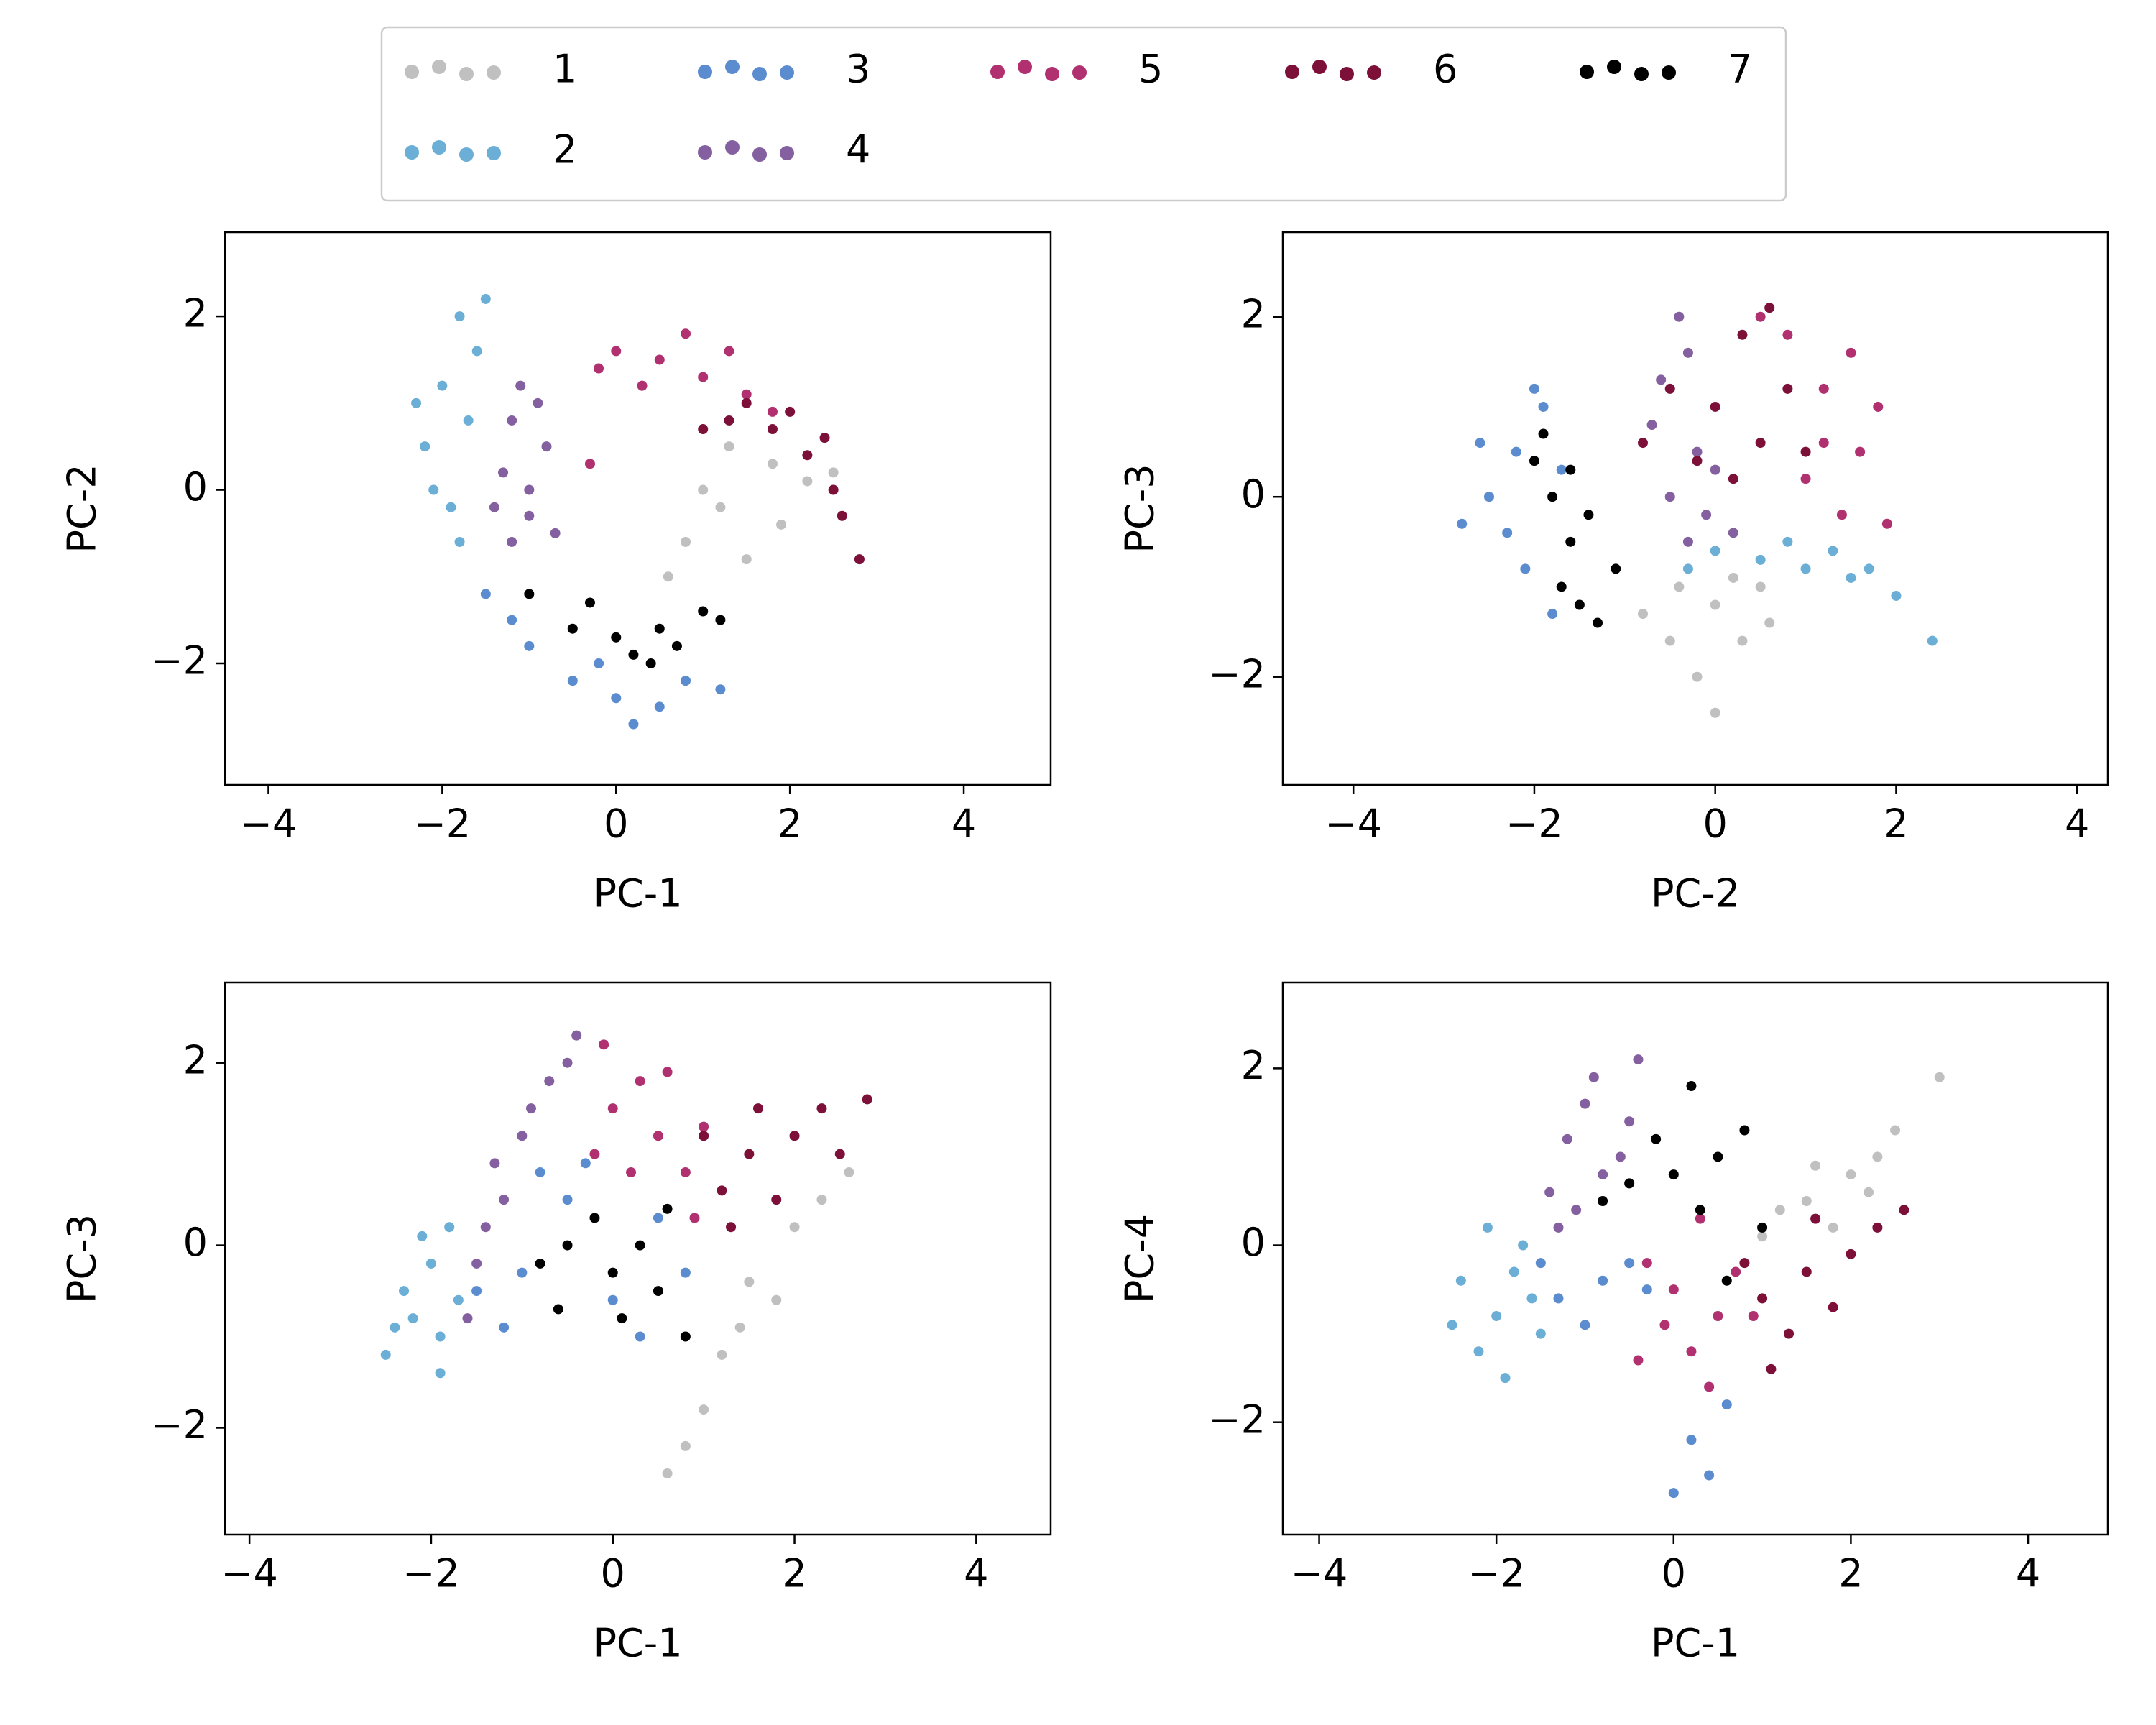  What do you see at coordinates (1253, 1242) in the screenshot?
I see `y-tick-label: 0` at bounding box center [1253, 1242].